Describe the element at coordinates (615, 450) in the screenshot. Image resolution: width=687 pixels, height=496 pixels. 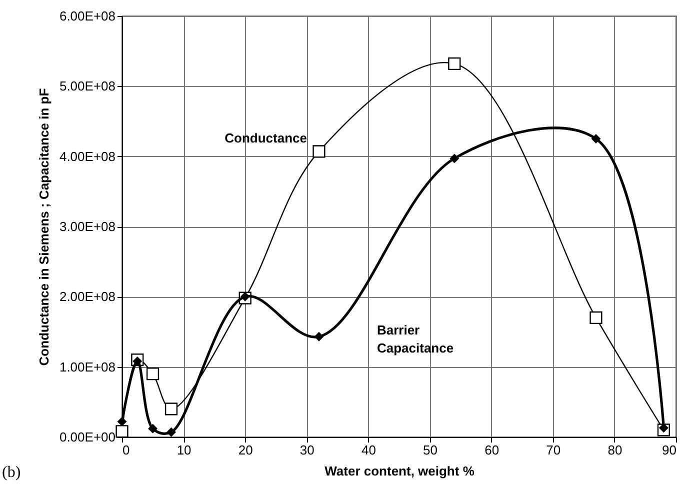
I see `x-tick-label: 80` at that location.